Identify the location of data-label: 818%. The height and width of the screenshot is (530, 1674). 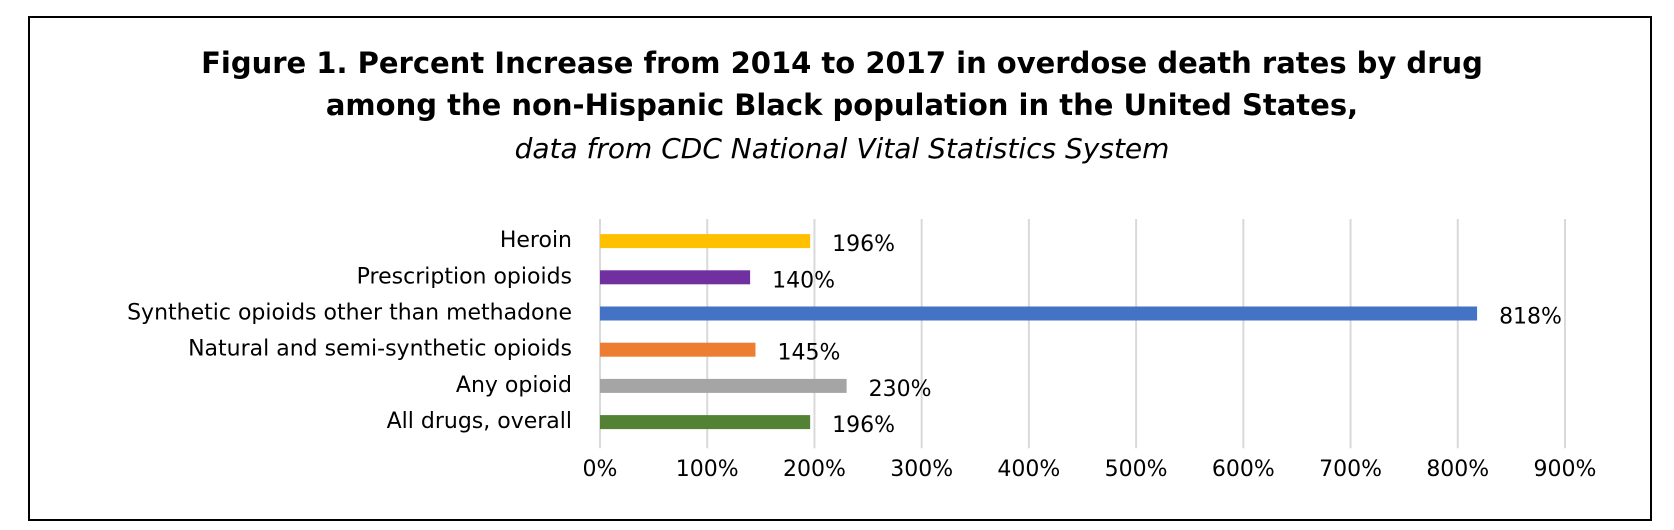
(1530, 317).